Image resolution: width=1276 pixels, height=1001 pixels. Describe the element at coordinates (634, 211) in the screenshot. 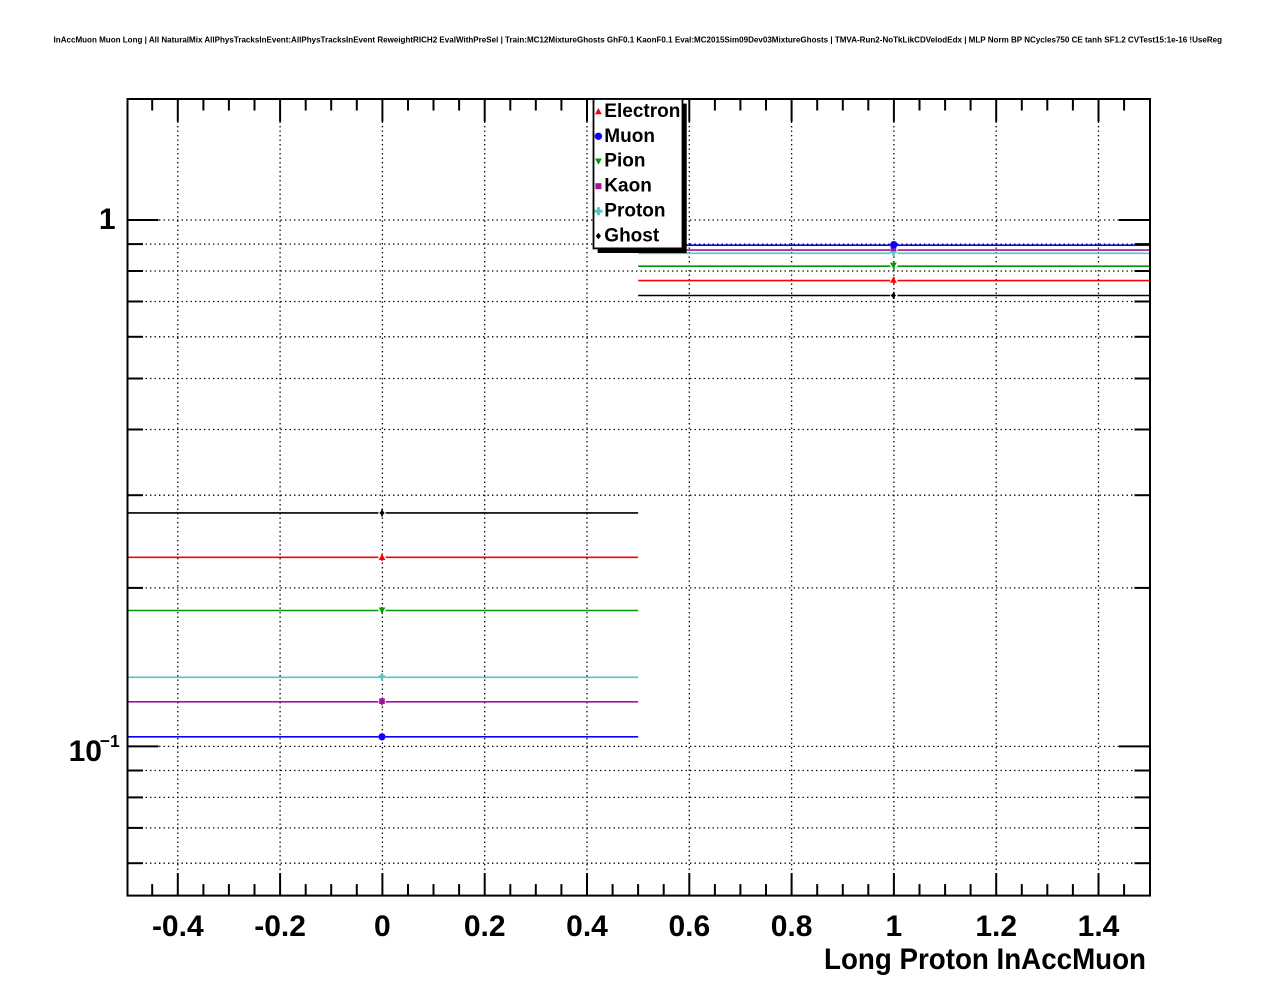

I see `svg-text: Proton` at that location.